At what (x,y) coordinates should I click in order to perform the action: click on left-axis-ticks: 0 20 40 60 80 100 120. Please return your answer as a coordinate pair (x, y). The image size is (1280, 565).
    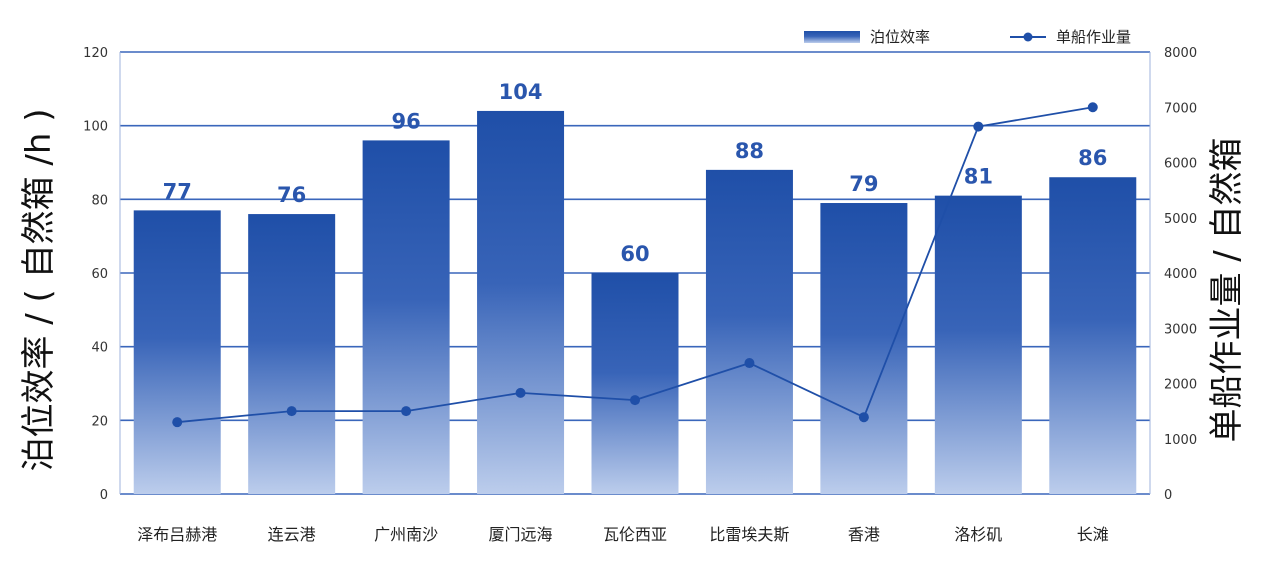
    Looking at the image, I should click on (95, 274).